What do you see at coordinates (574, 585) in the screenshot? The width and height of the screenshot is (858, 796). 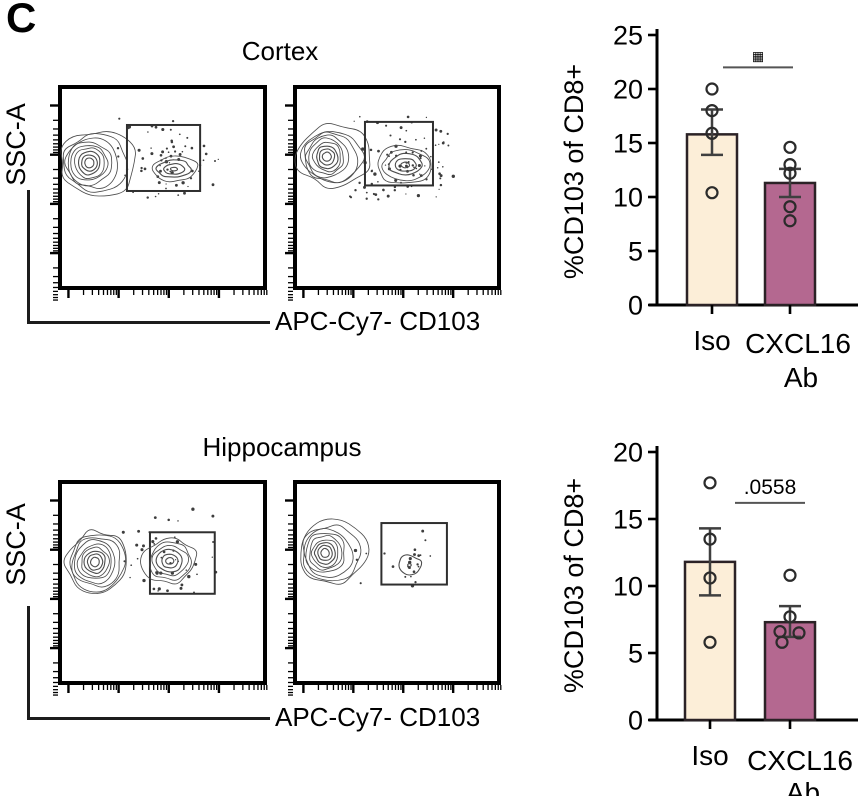 I see `bar-chart-ylabel-hippocampus: %CD103 of CD8+` at bounding box center [574, 585].